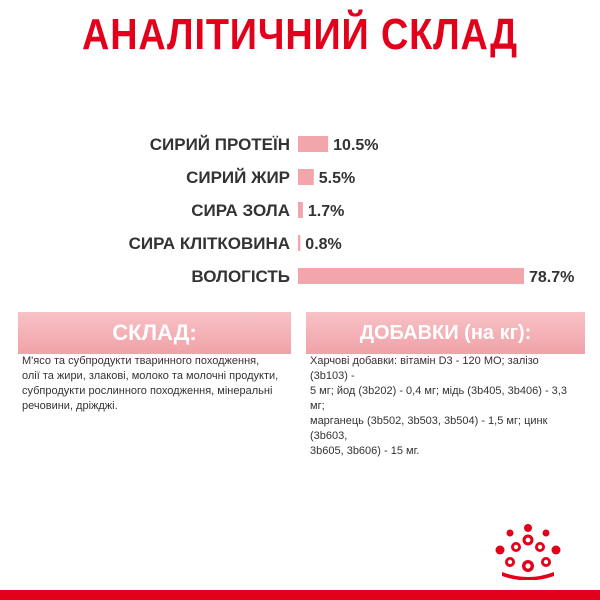 The width and height of the screenshot is (600, 600). I want to click on bar-value-label: 1.7%, so click(326, 211).